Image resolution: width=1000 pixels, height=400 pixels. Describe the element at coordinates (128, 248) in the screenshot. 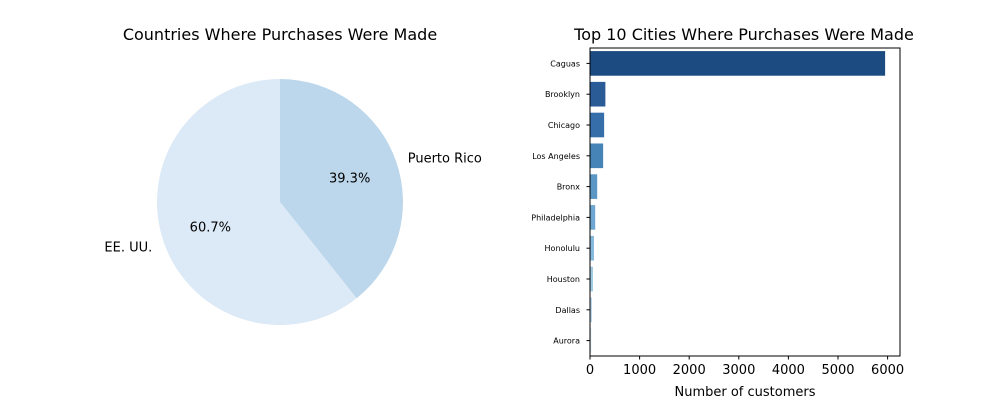

I see `pie-category-label: EE. UU.` at that location.